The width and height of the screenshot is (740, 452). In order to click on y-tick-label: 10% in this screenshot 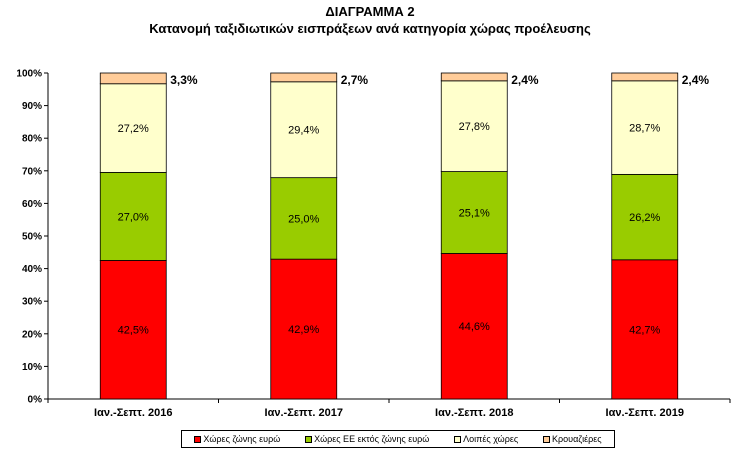, I will do `click(32, 367)`.